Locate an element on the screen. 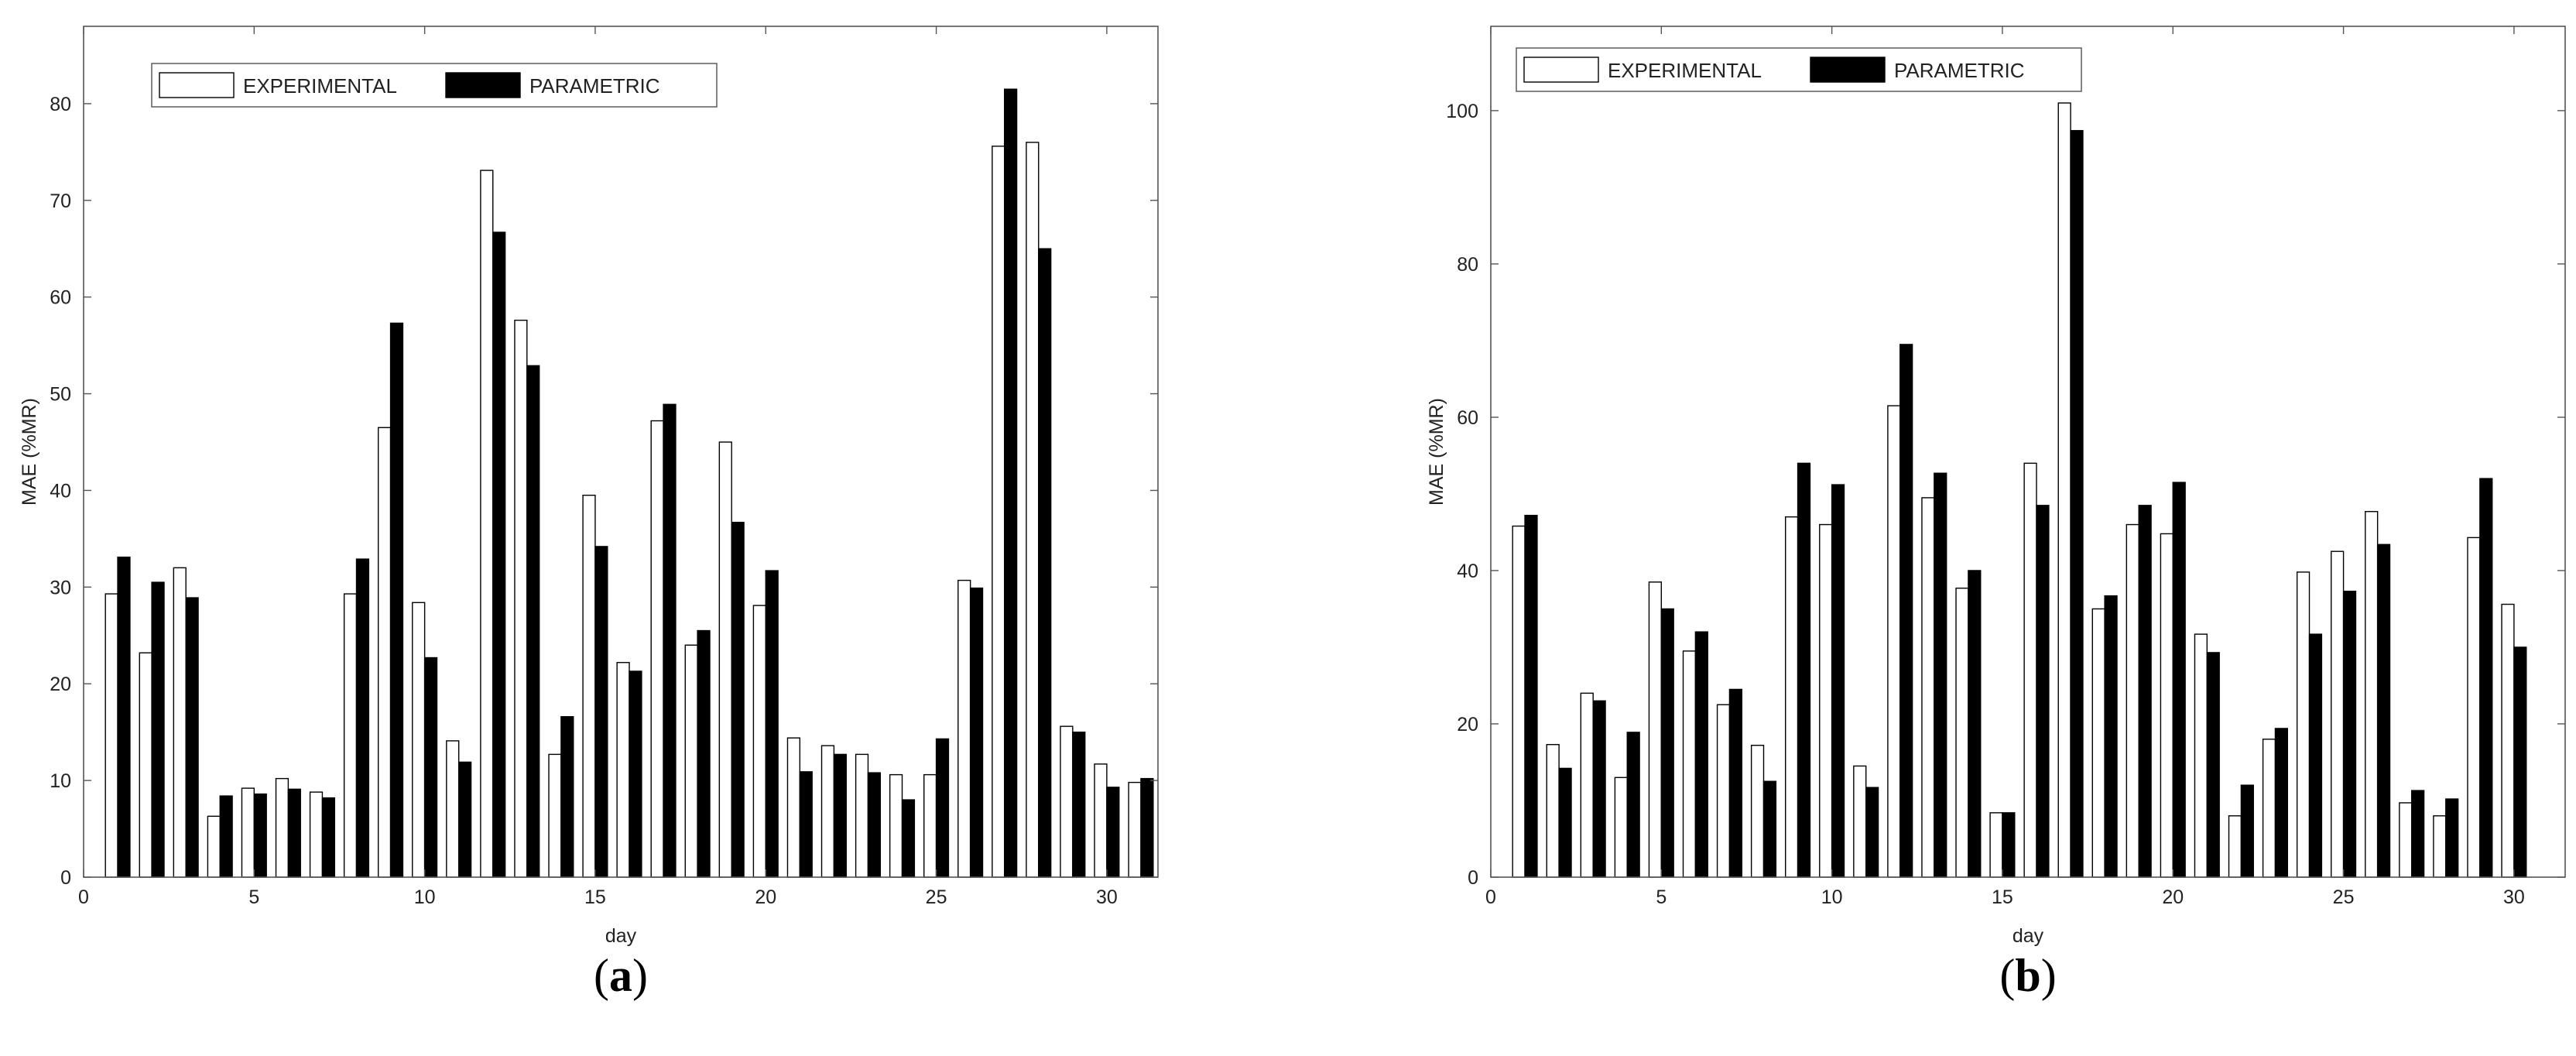 The width and height of the screenshot is (2576, 1056). legend-swatch-parametric is located at coordinates (483, 85).